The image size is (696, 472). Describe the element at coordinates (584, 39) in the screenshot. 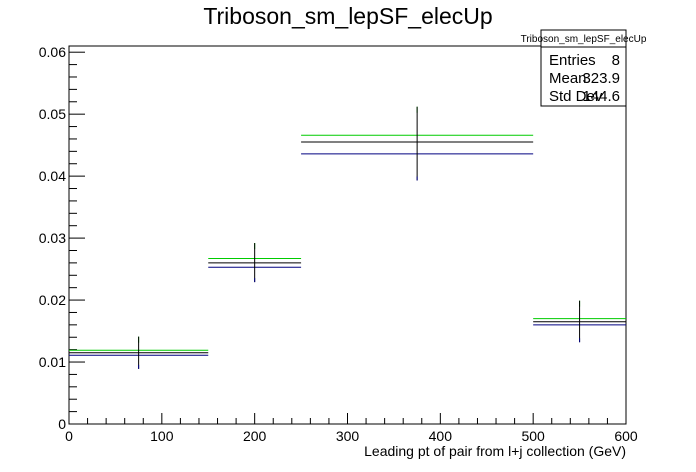

I see `stats-box-title: Triboson_sm_lepSF_elecUp` at that location.